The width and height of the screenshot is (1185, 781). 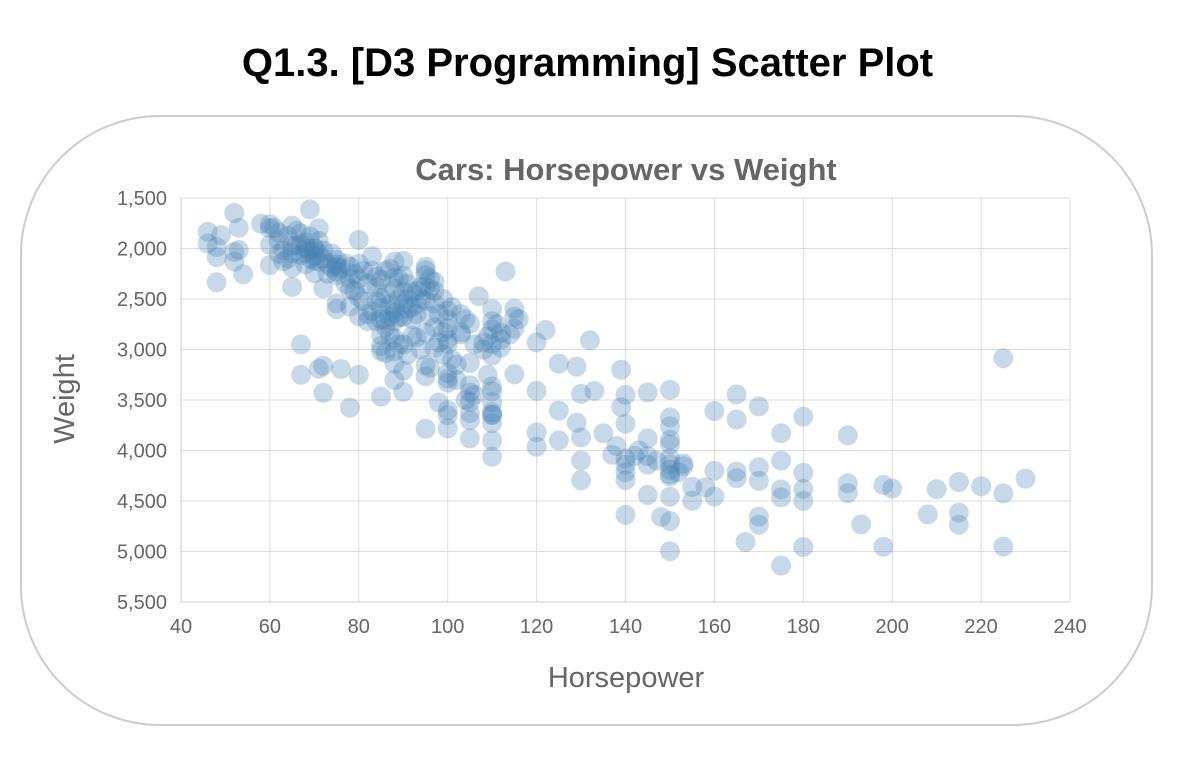 I want to click on x-tick-label: 60, so click(x=270, y=627).